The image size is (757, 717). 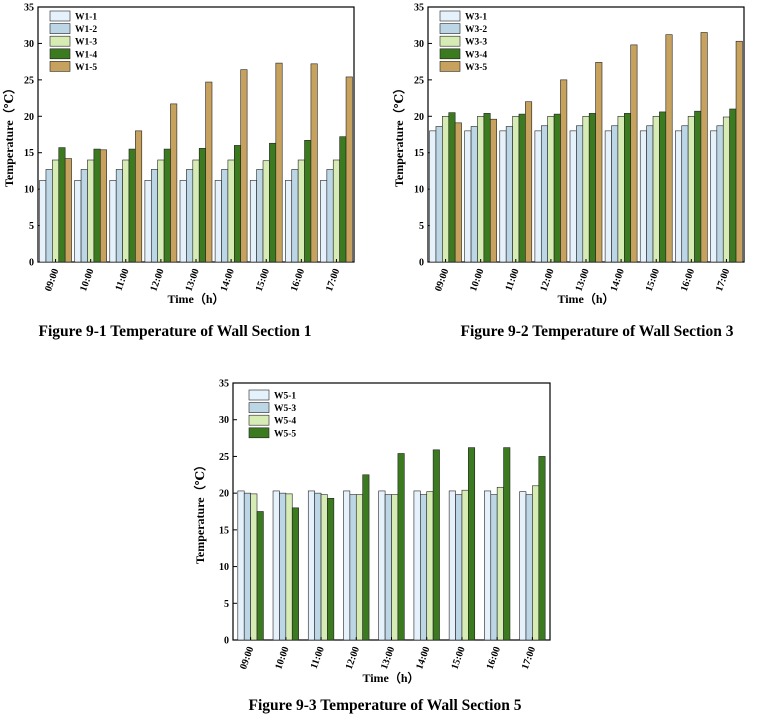 What do you see at coordinates (398, 134) in the screenshot?
I see `y-axis-label: Temperature（℃）` at bounding box center [398, 134].